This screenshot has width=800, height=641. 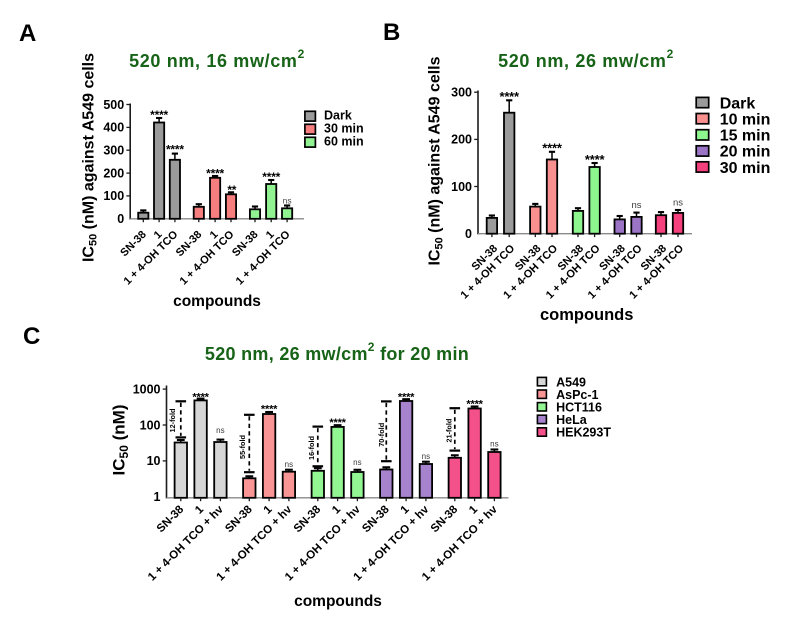 I want to click on svg-text: 10, so click(x=154, y=461).